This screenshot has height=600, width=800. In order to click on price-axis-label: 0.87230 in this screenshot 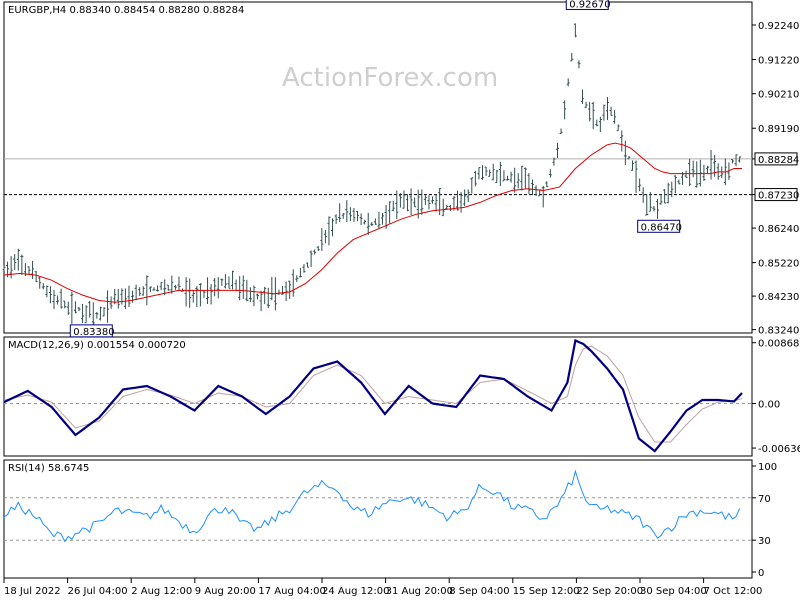, I will do `click(778, 196)`.